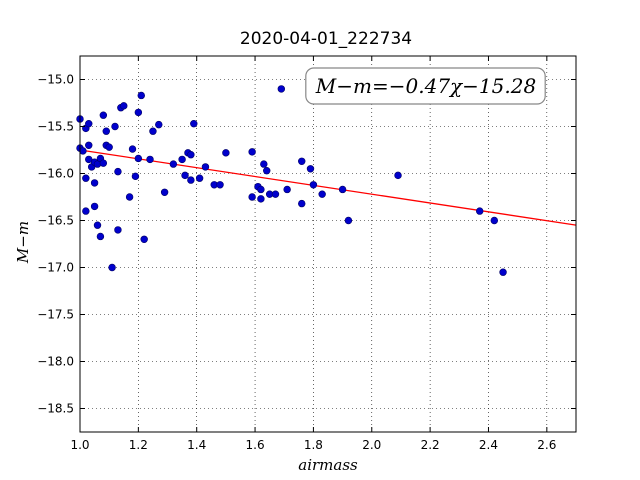  What do you see at coordinates (55, 174) in the screenshot?
I see `y-tick-label: −16.0` at bounding box center [55, 174].